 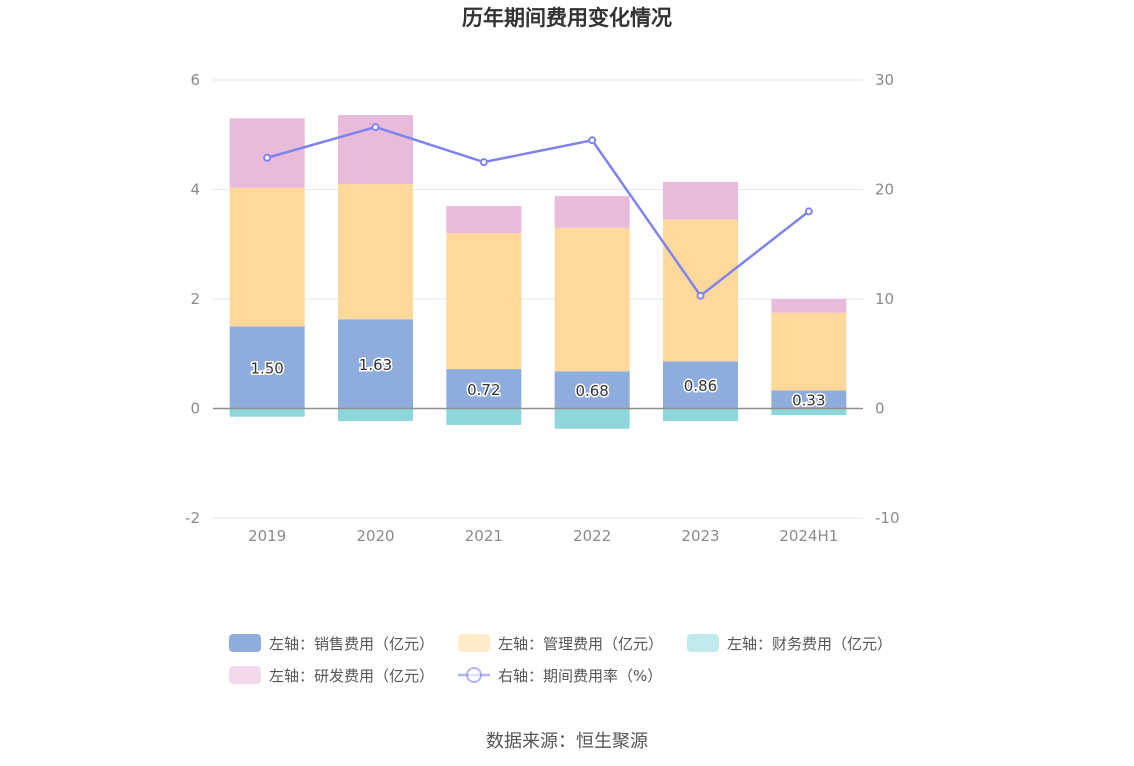 I want to click on rate-line, so click(x=538, y=211).